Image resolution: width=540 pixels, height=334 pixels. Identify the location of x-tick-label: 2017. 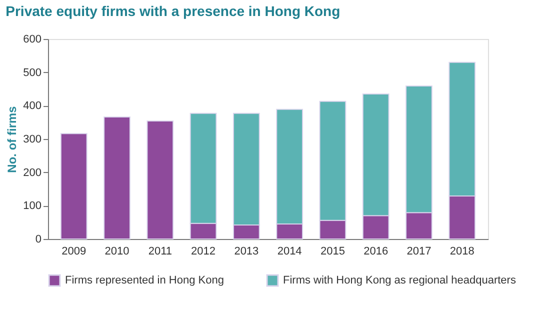
(419, 252).